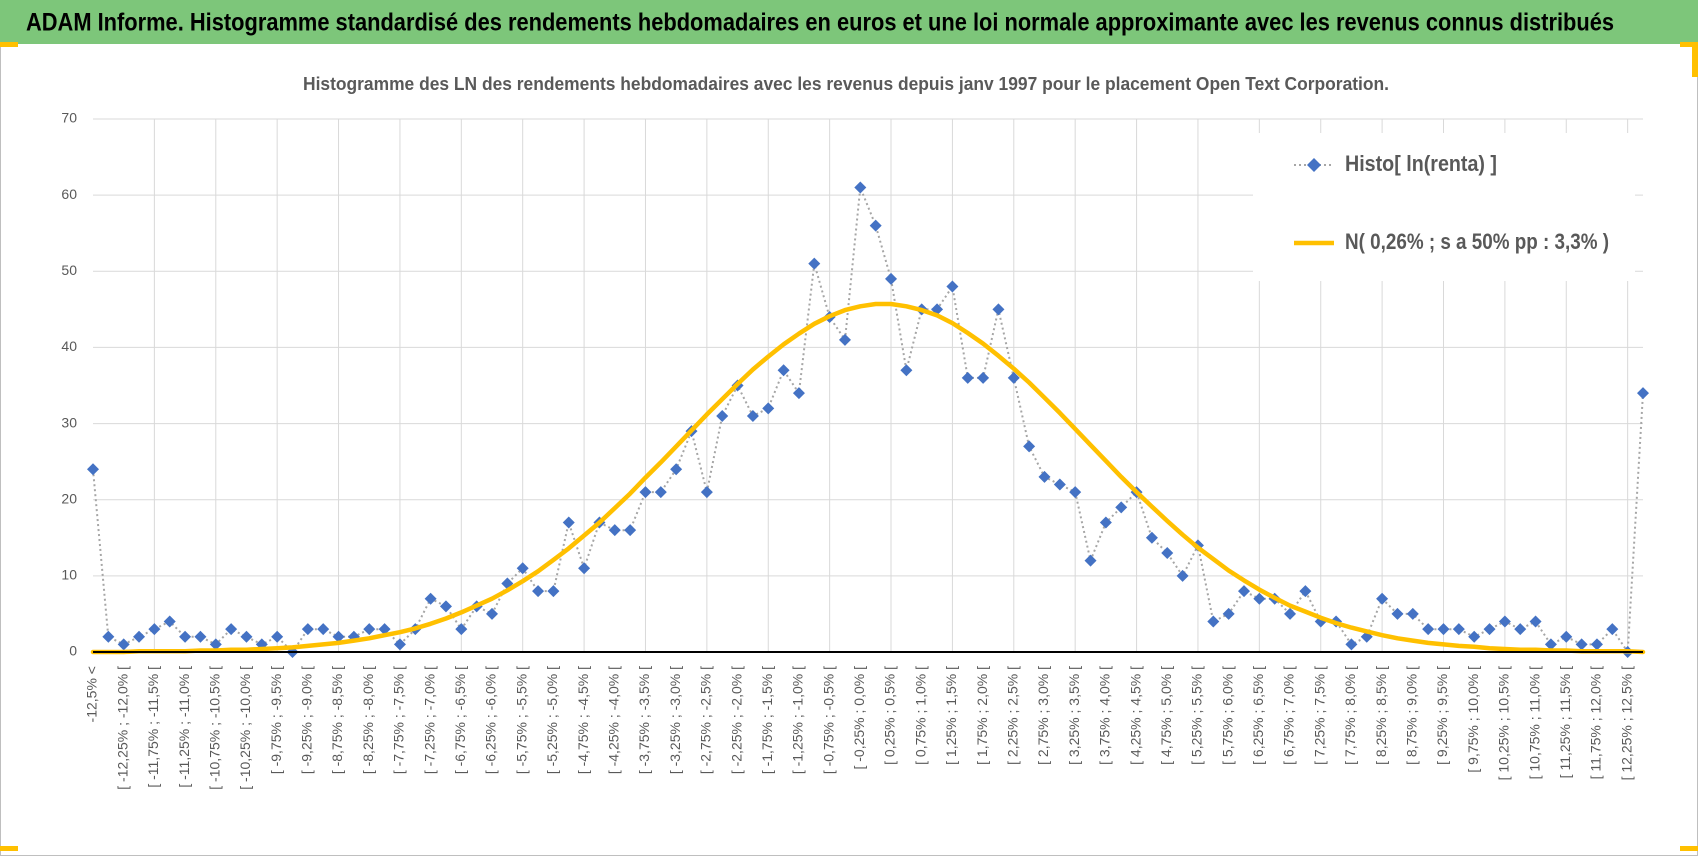 Image resolution: width=1698 pixels, height=856 pixels. I want to click on x-tick-label: [ -2,25% ; -2,0% [, so click(736, 720).